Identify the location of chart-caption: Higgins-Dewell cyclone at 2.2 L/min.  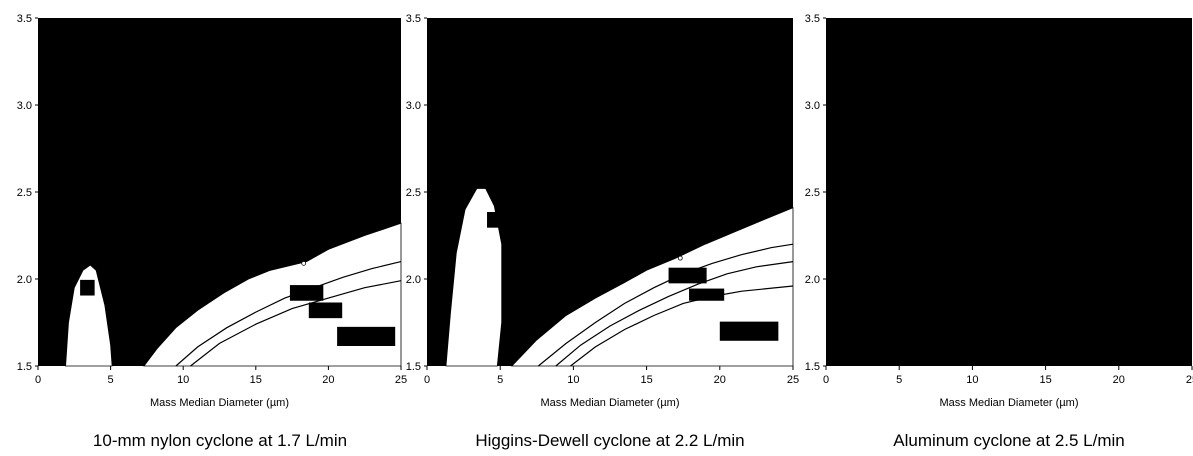
(609, 440).